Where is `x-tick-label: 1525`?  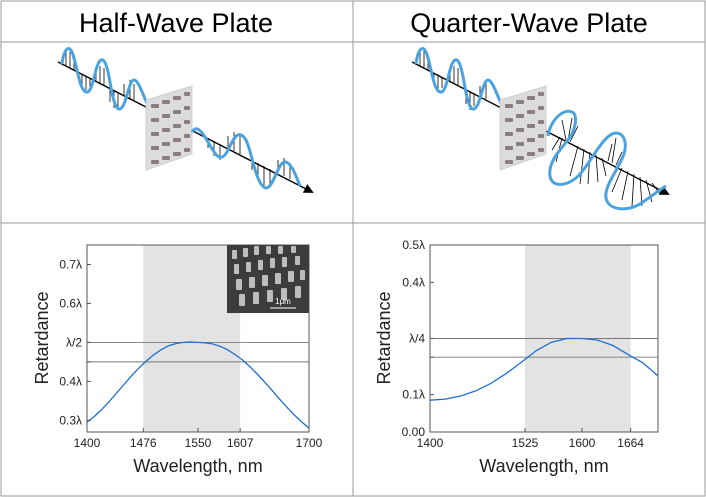 x-tick-label: 1525 is located at coordinates (525, 443).